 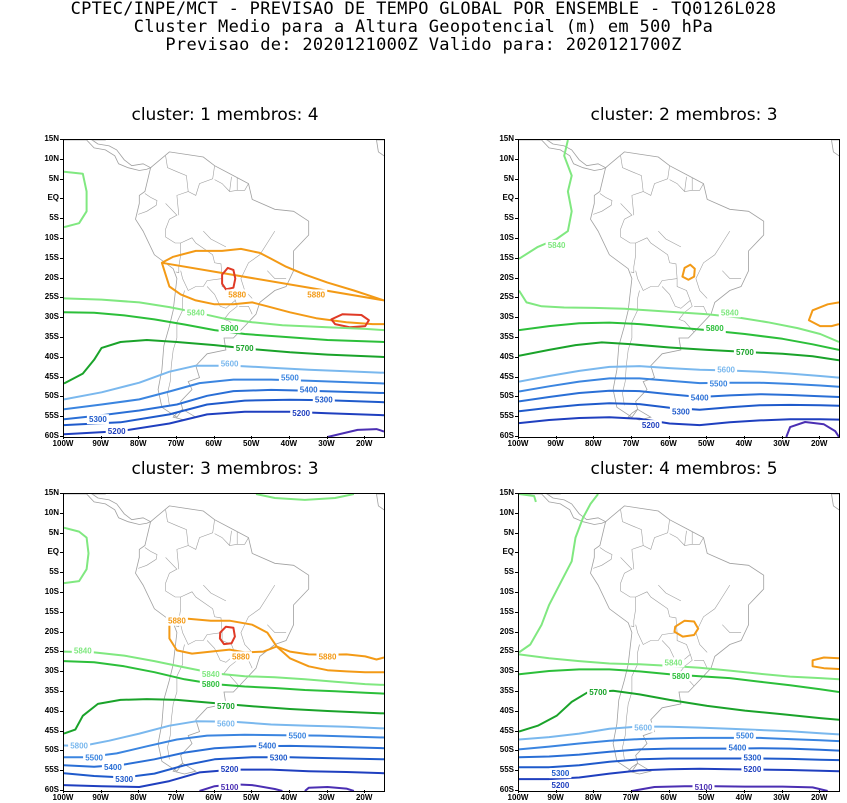 What do you see at coordinates (225, 115) in the screenshot?
I see `panel-1-title: cluster: 1 membros: 4` at bounding box center [225, 115].